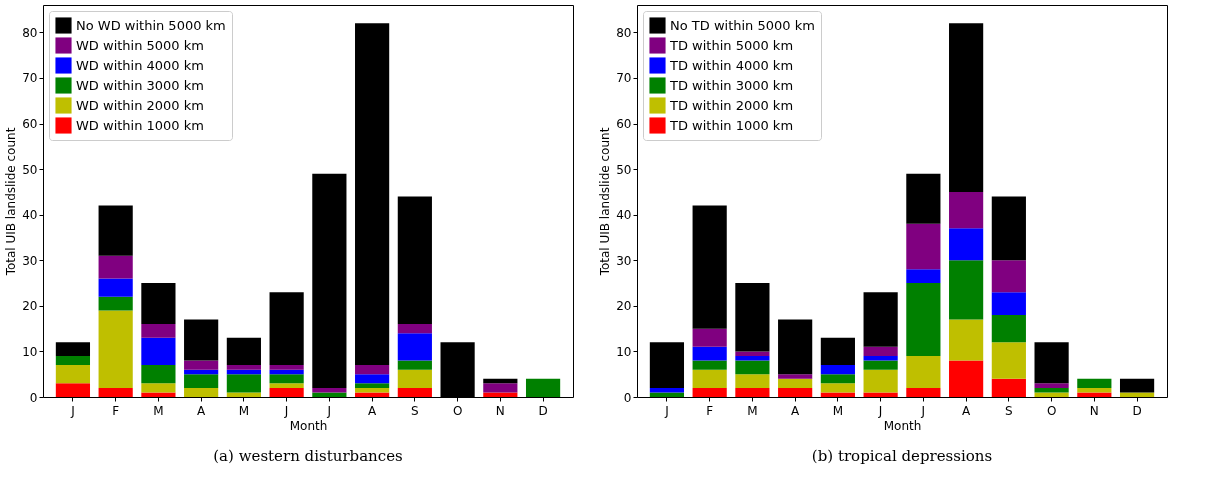 This screenshot has height=492, width=1214. What do you see at coordinates (731, 45) in the screenshot?
I see `legend-label: TD within 5000 km` at bounding box center [731, 45].